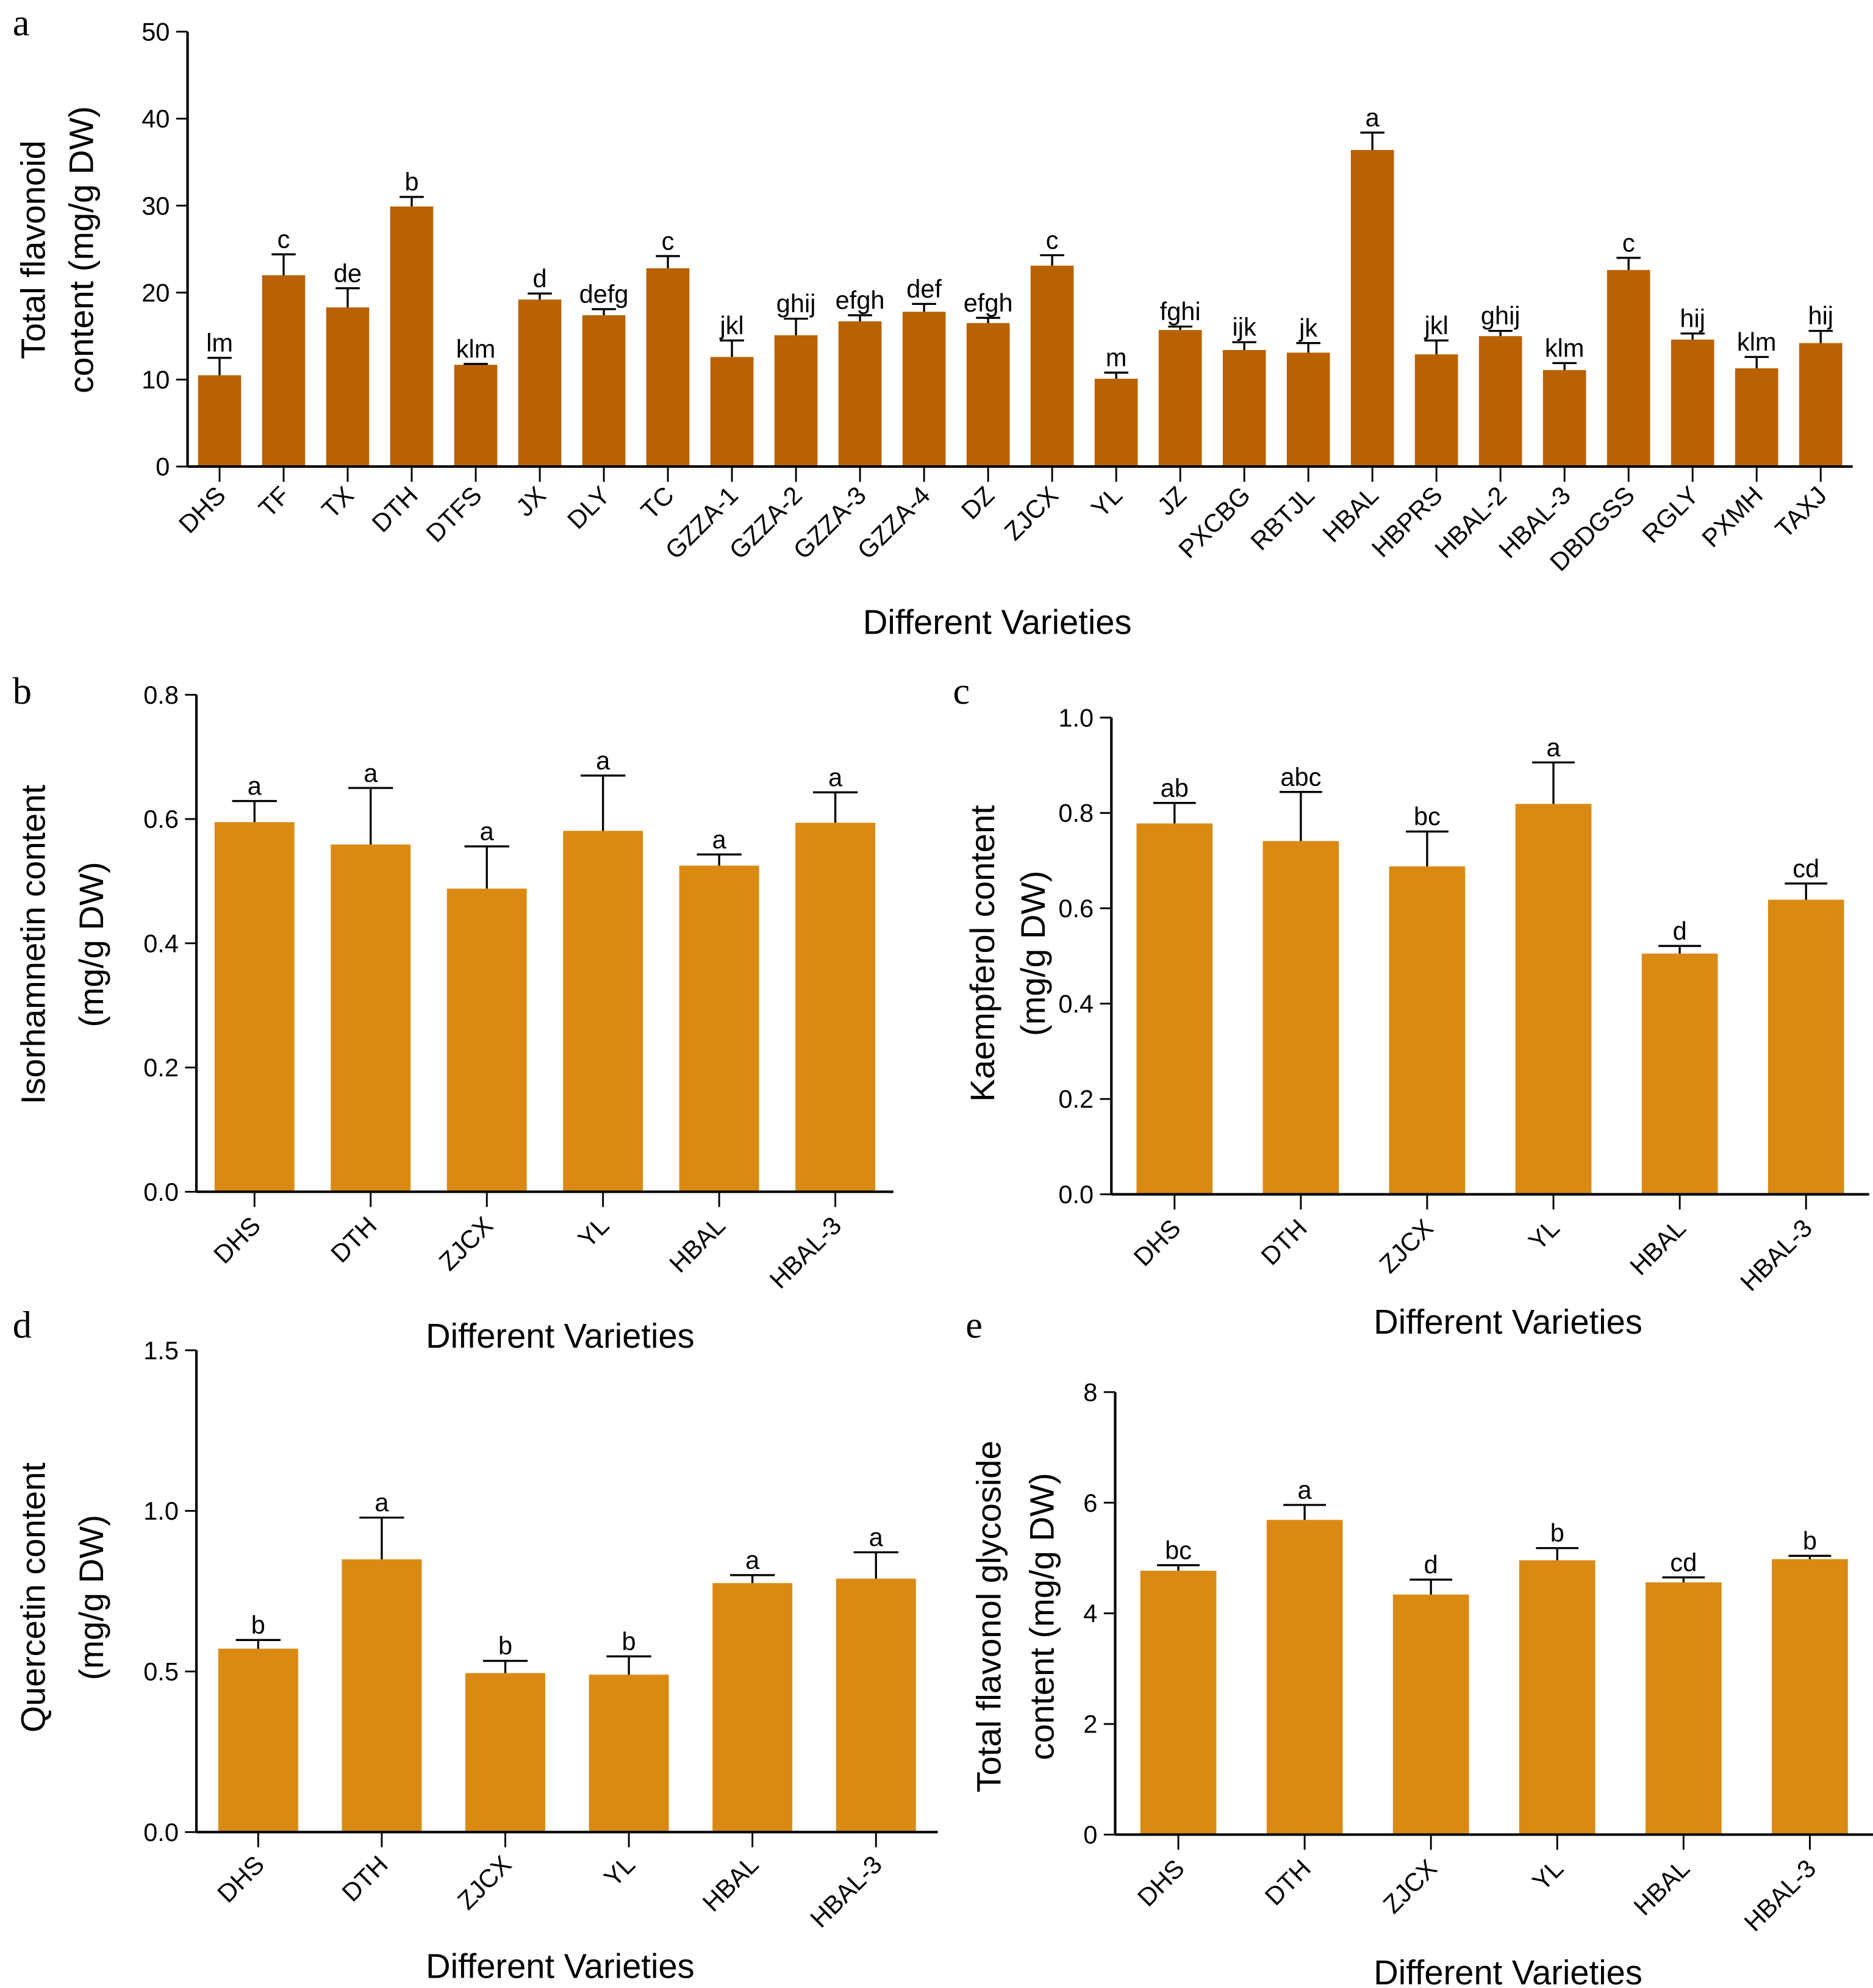 The width and height of the screenshot is (1873, 1988). I want to click on significance-label: c, so click(1052, 240).